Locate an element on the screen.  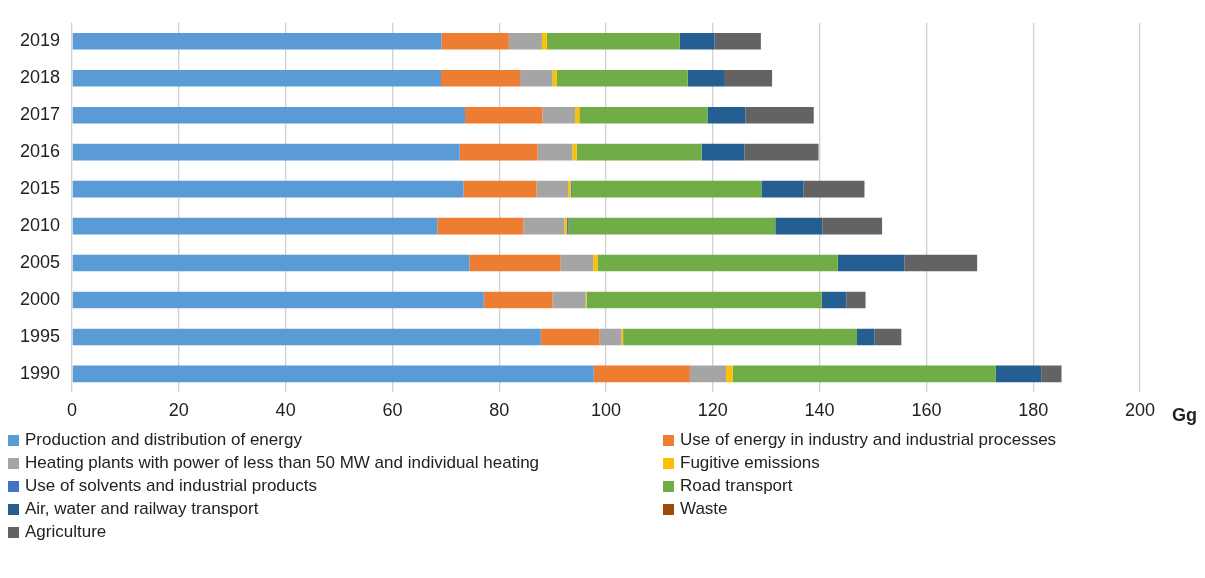
x-tick-label: 200 is located at coordinates (1140, 410).